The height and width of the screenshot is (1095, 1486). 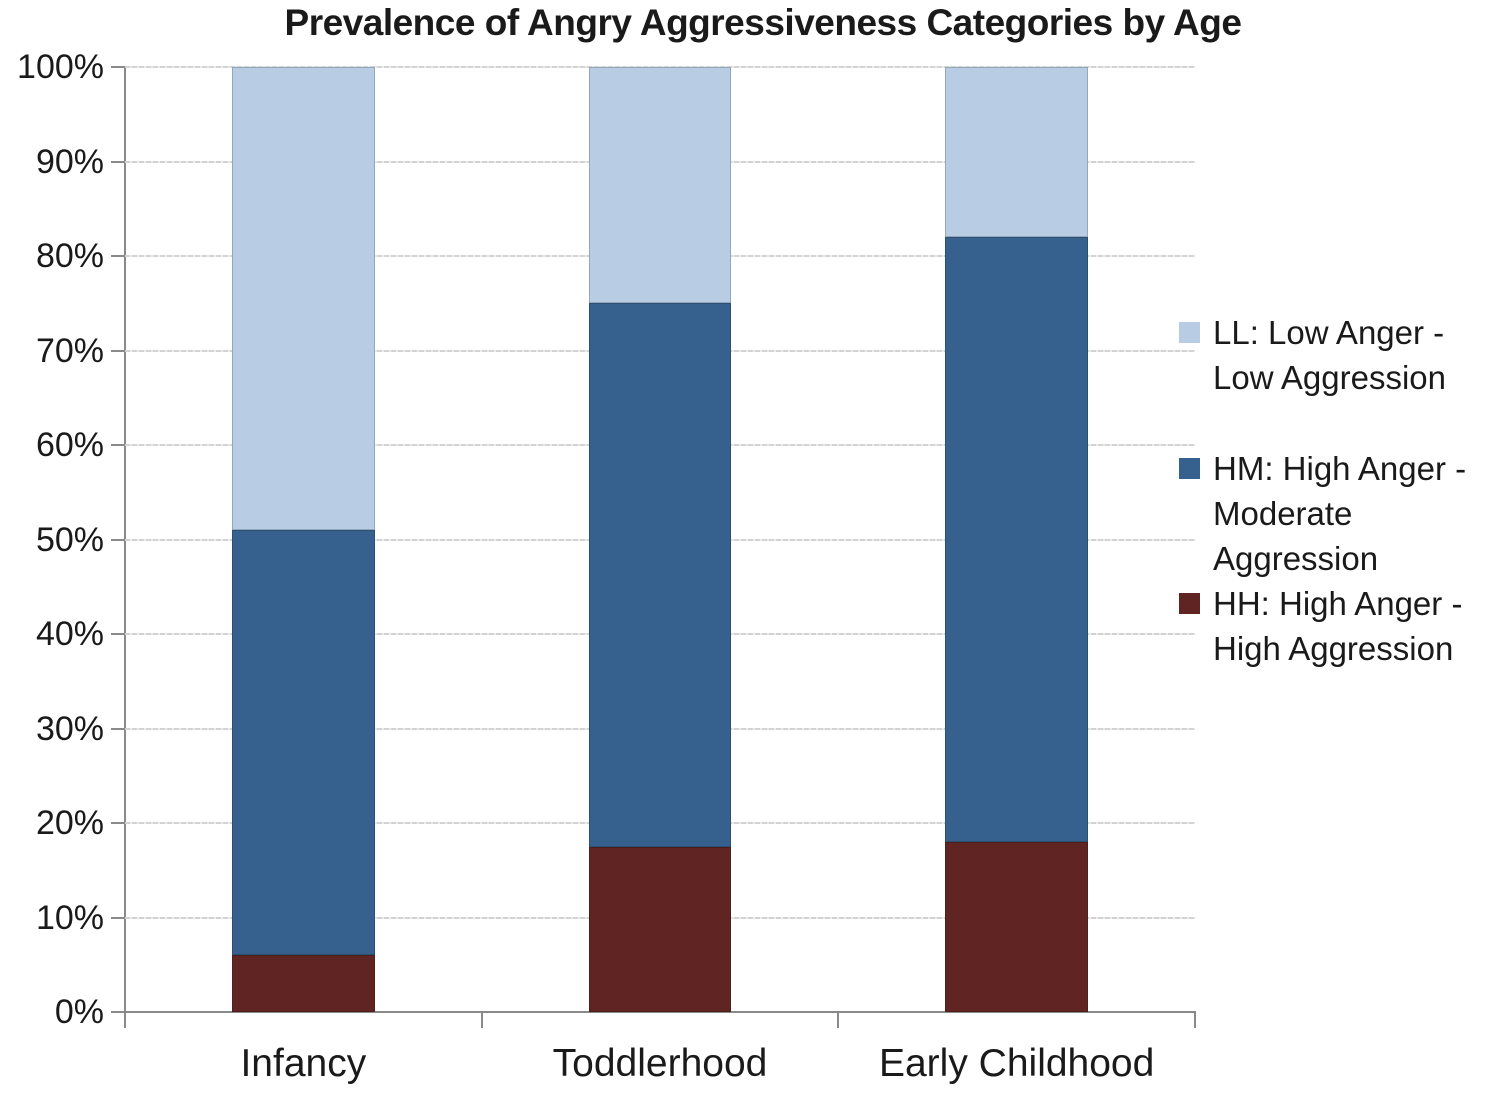 I want to click on x-axis-label-1: Infancy, so click(x=303, y=1063).